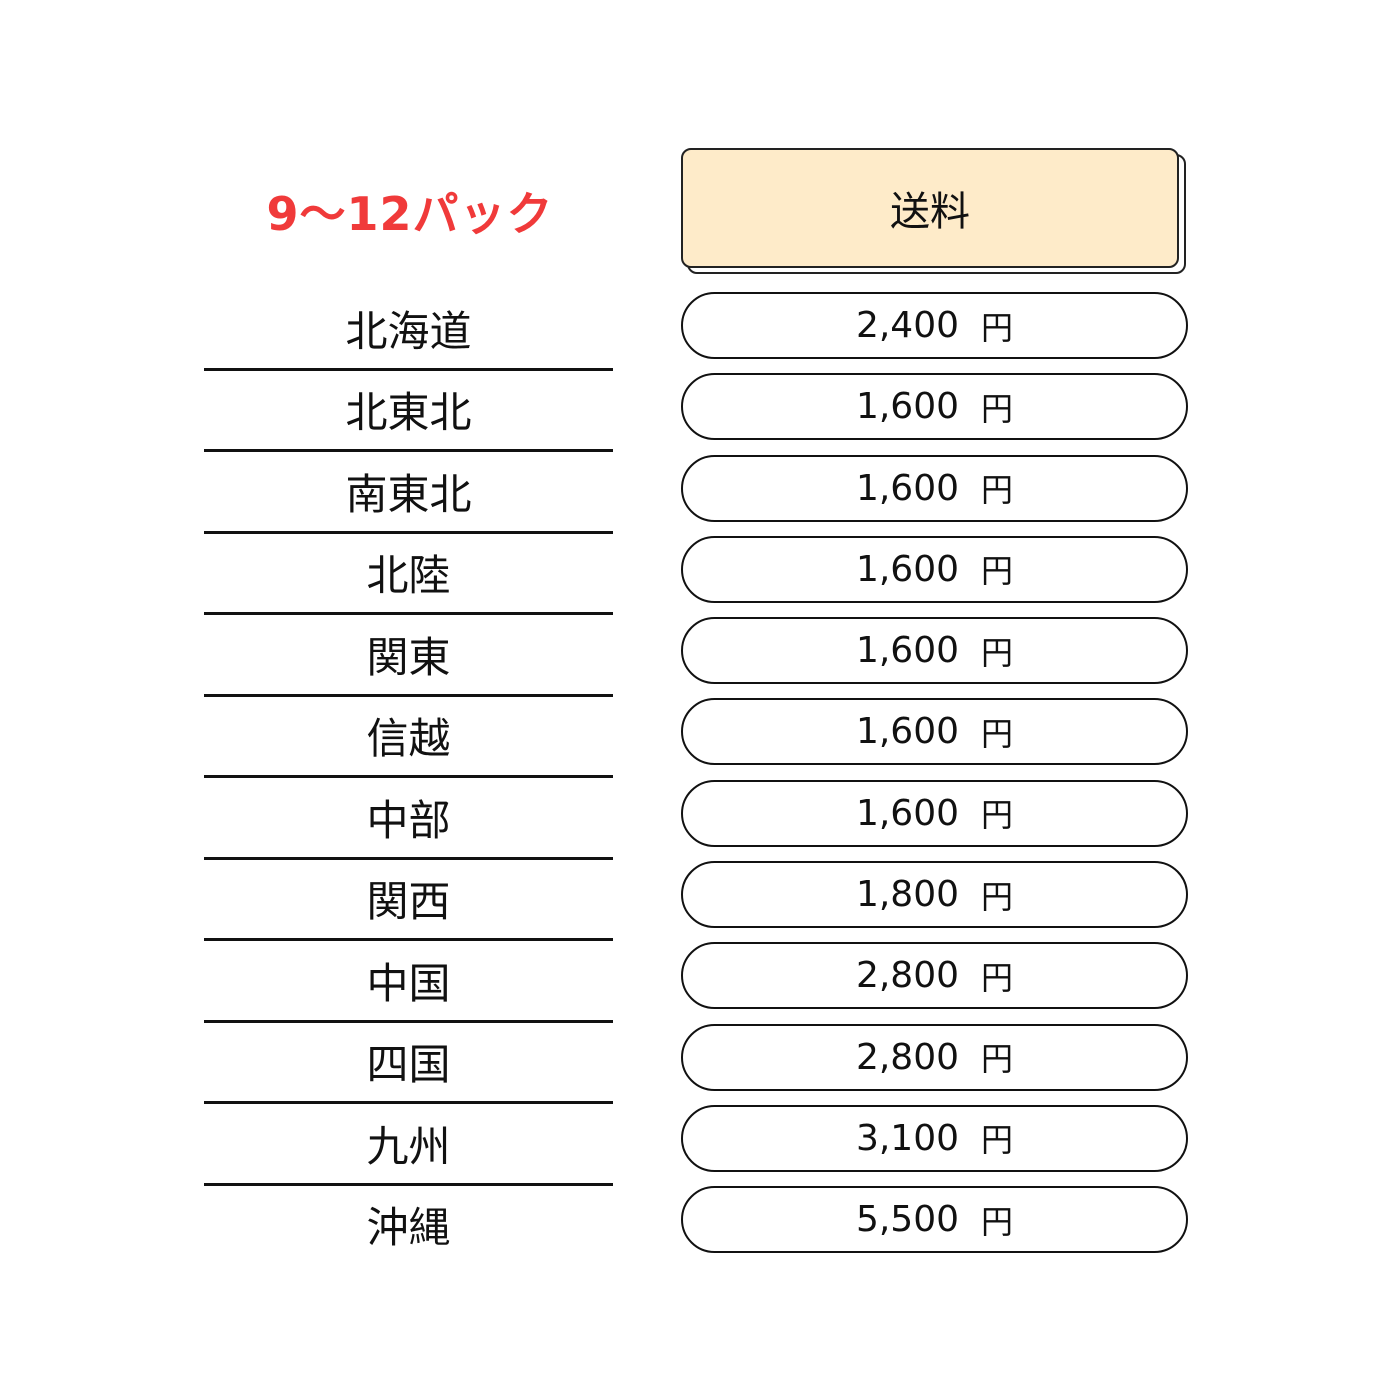  I want to click on page-title: 9〜12パック, so click(410, 214).